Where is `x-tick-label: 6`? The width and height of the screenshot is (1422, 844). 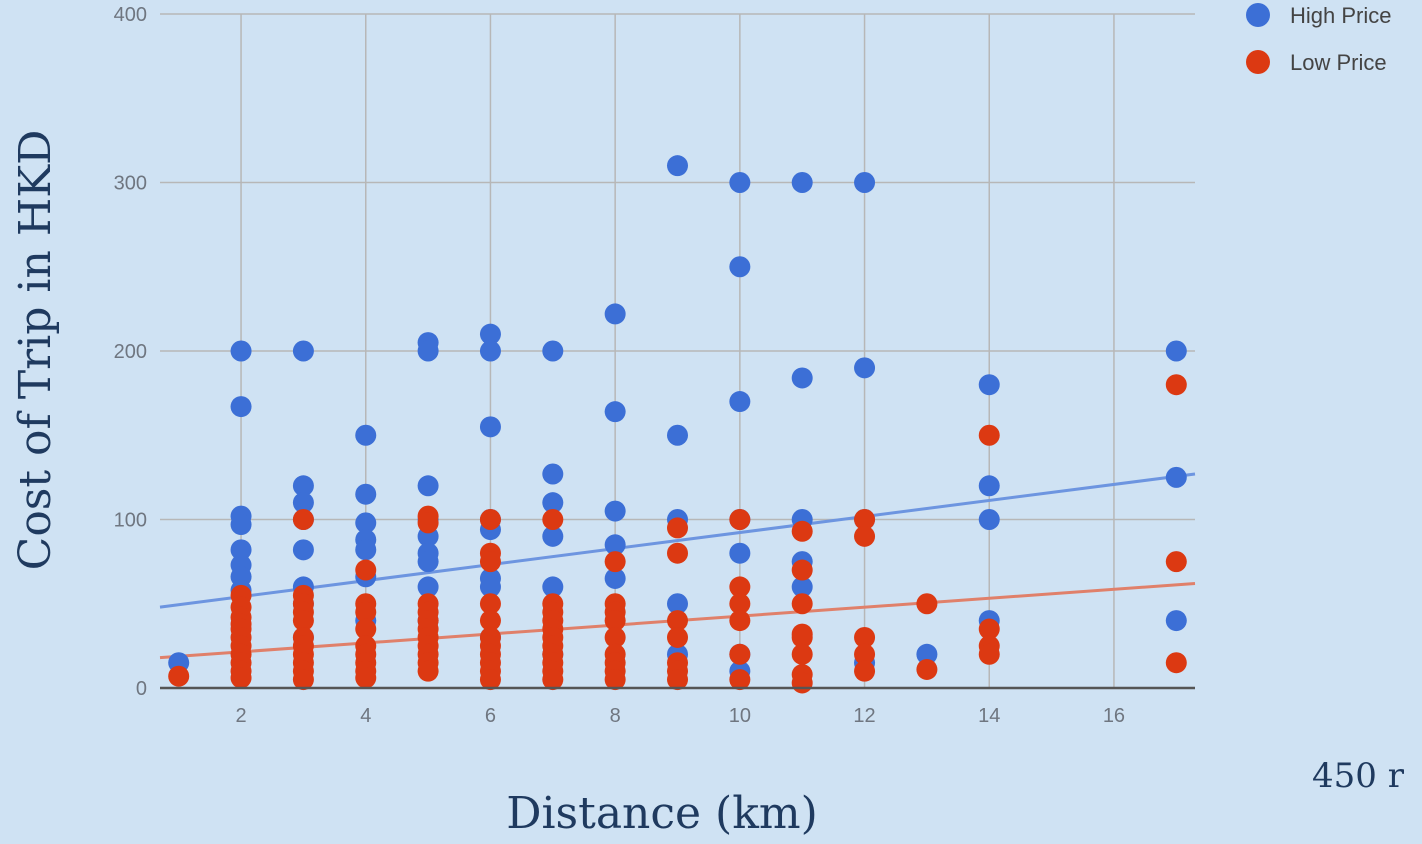
x-tick-label: 6 is located at coordinates (490, 716).